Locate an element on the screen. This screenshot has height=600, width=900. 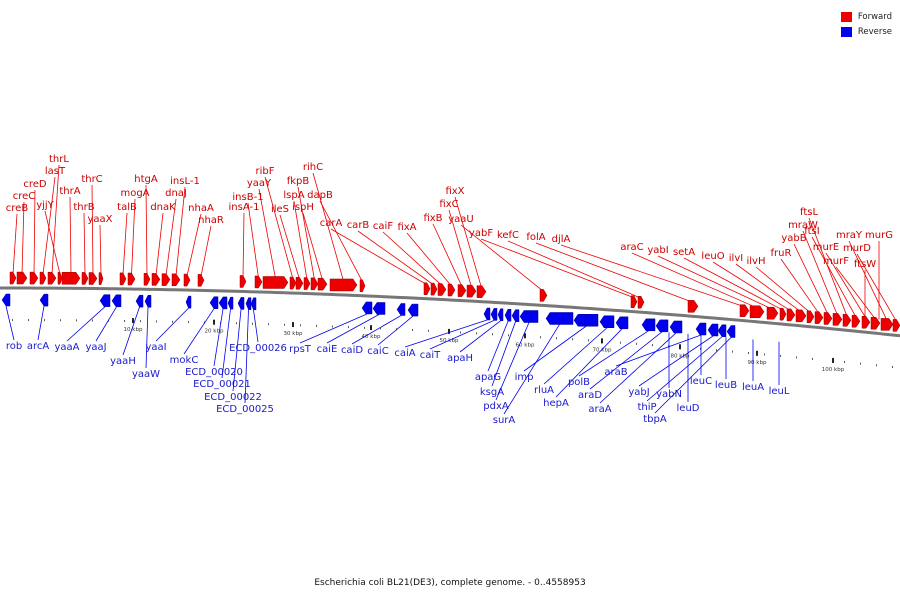
forward-gene-label: setA is located at coordinates (684, 252).